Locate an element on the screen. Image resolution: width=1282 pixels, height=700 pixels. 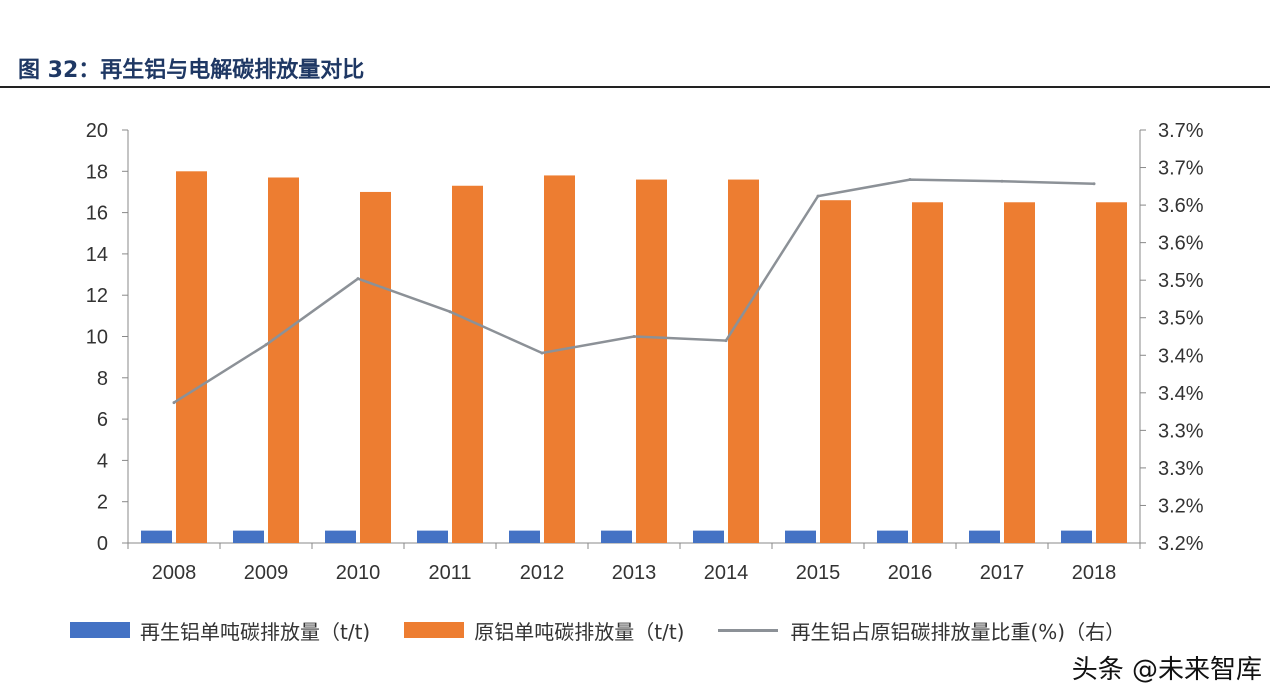
y-left-tick-label: 2 is located at coordinates (102, 503).